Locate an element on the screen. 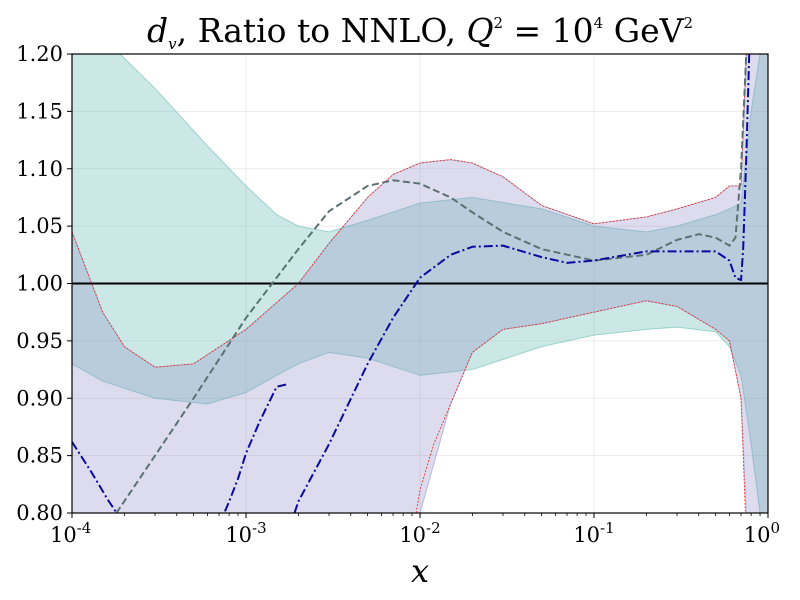  y-tick-label: 0.80 is located at coordinates (39, 513).